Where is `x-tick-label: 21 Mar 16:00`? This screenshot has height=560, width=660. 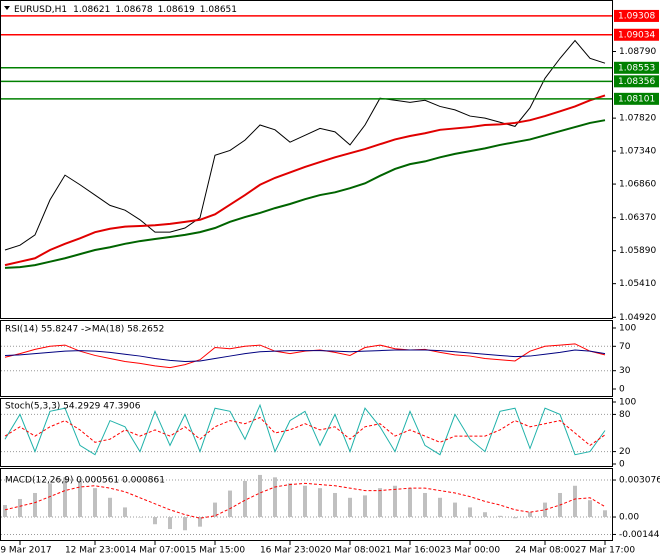 x-tick-label: 21 Mar 16:00 is located at coordinates (410, 551).